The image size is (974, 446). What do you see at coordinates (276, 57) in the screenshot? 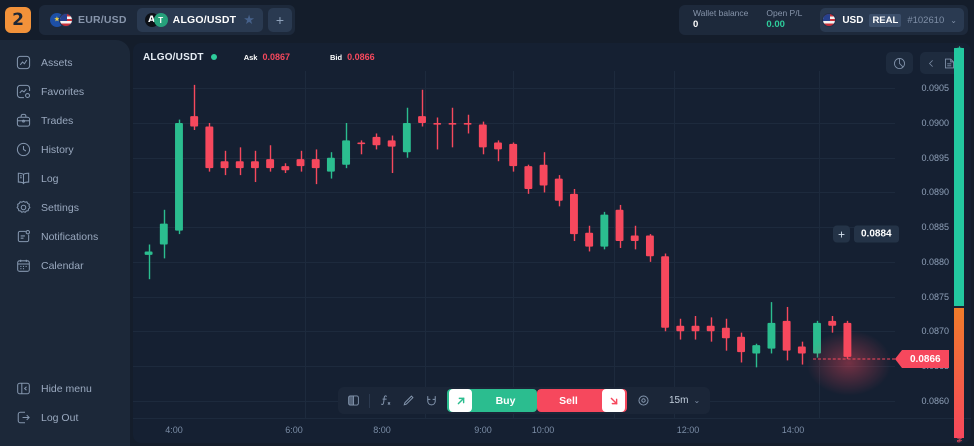
I see `ask-value: 0.0867` at bounding box center [276, 57].